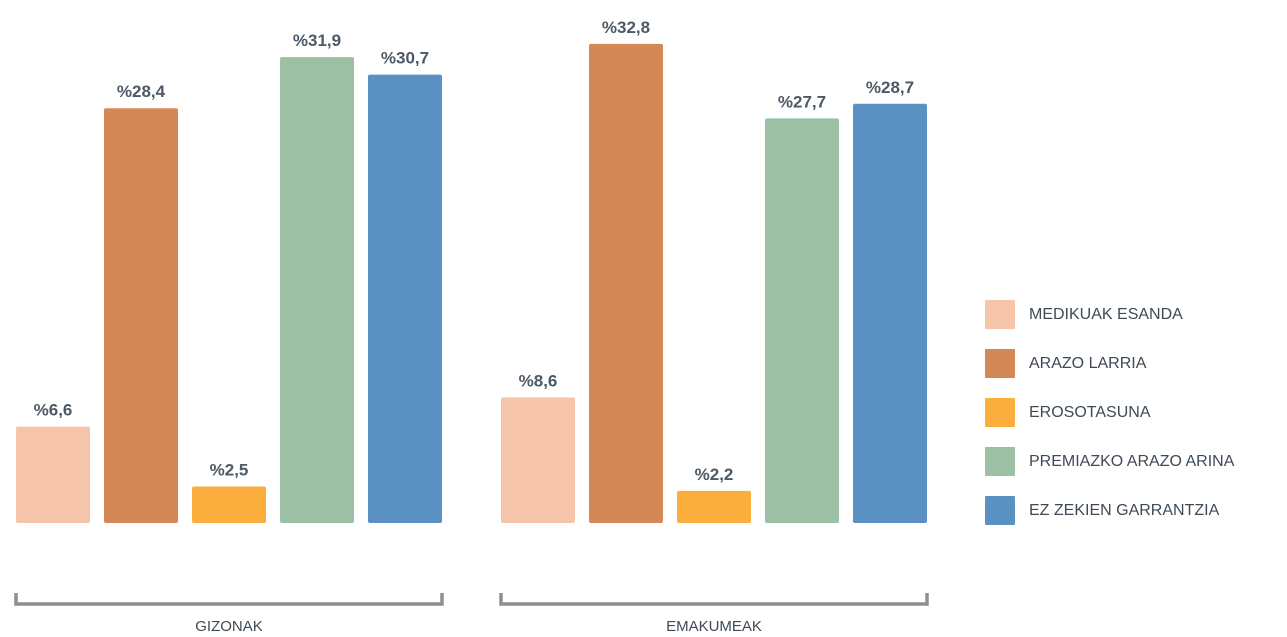  I want to click on category-label-emakumeak: EMAKUMEAK, so click(714, 626).